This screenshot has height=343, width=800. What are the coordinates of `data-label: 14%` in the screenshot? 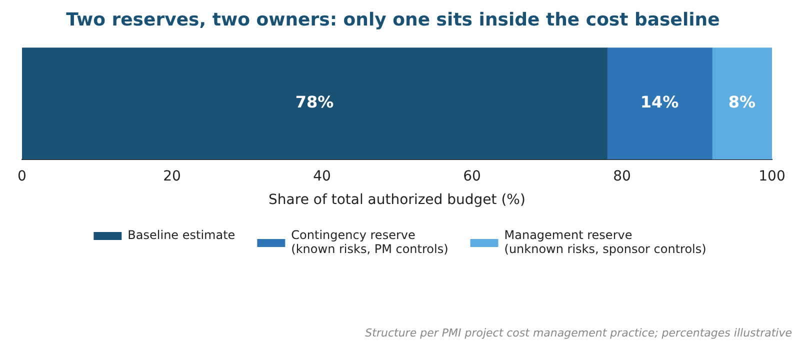 It's located at (659, 102).